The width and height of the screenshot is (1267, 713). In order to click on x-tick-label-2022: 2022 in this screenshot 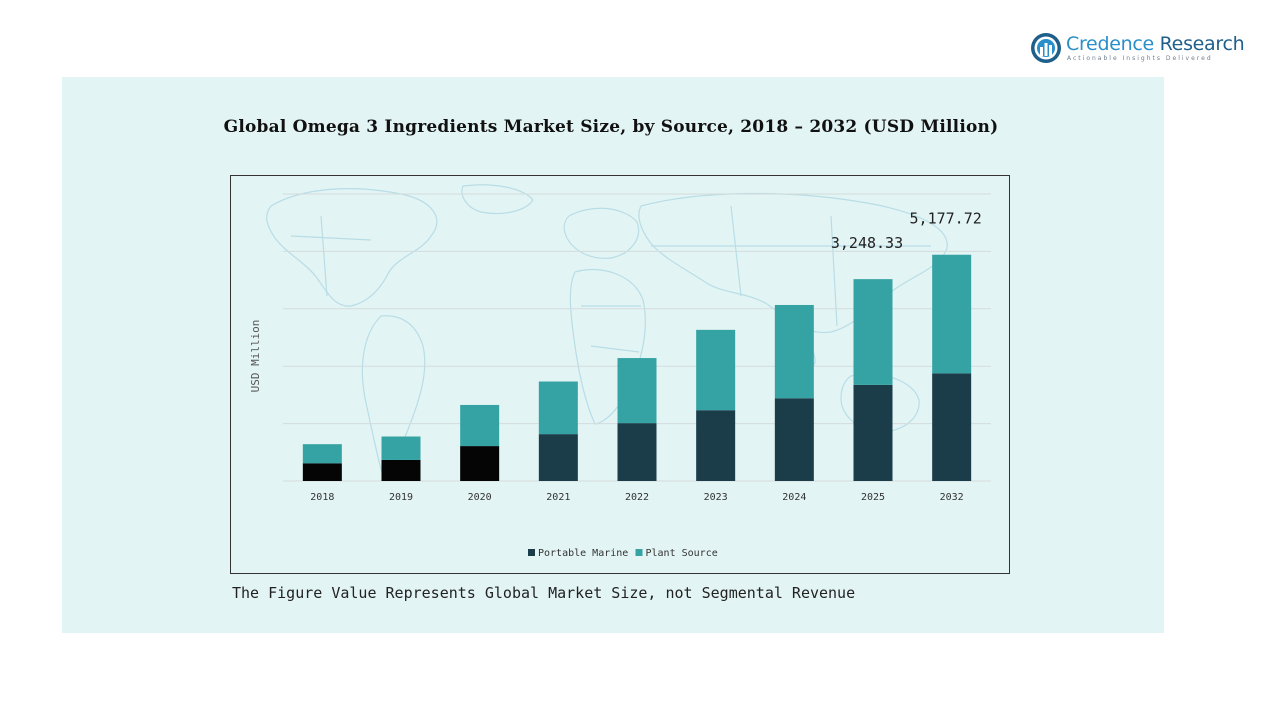, I will do `click(637, 497)`.